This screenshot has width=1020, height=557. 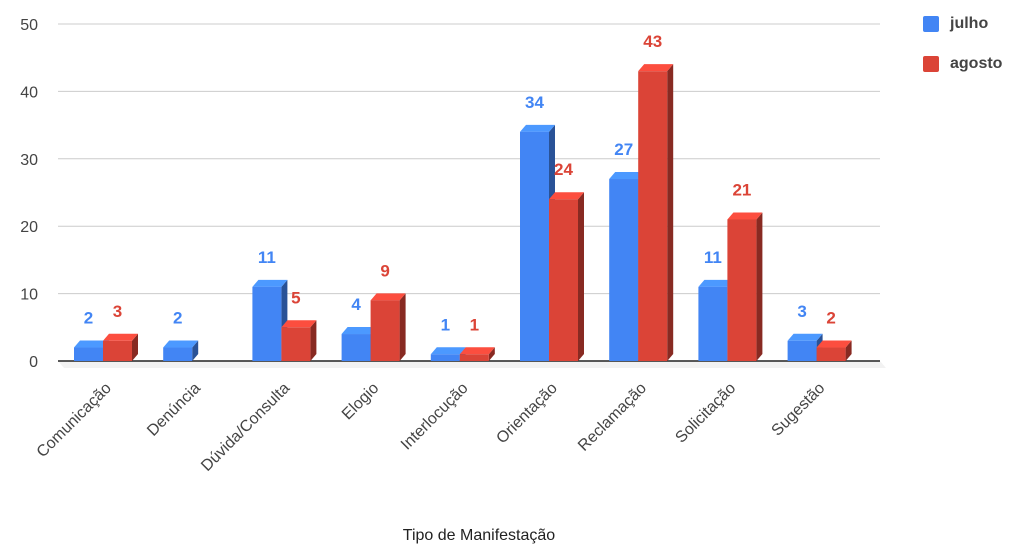 I want to click on legend-swatch-julho, so click(x=931, y=24).